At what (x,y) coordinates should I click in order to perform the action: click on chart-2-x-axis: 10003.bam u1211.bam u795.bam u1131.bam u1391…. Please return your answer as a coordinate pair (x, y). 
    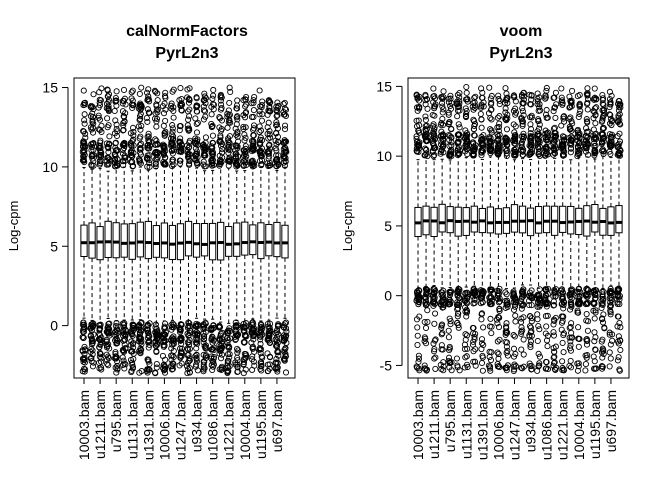
    Looking at the image, I should click on (514, 419).